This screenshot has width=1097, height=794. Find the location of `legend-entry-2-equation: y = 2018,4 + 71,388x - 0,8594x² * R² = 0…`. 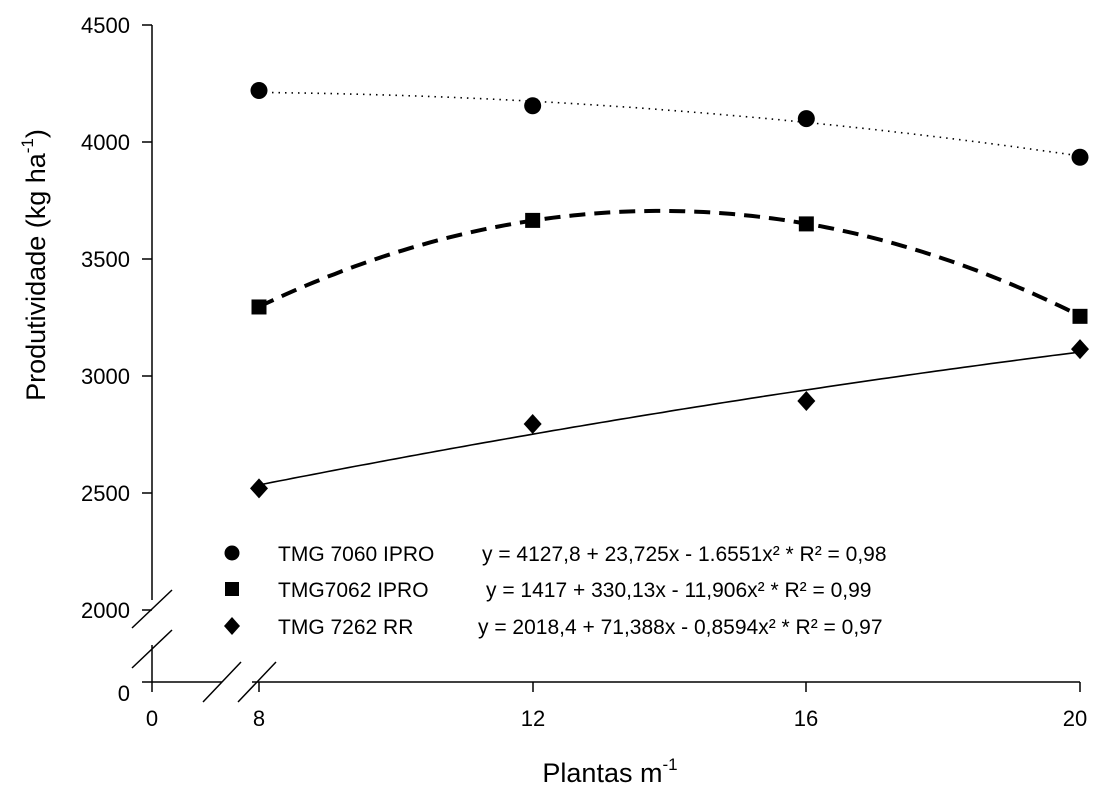

legend-entry-2-equation: y = 2018,4 + 71,388x - 0,8594x² * R² = 0… is located at coordinates (680, 627).